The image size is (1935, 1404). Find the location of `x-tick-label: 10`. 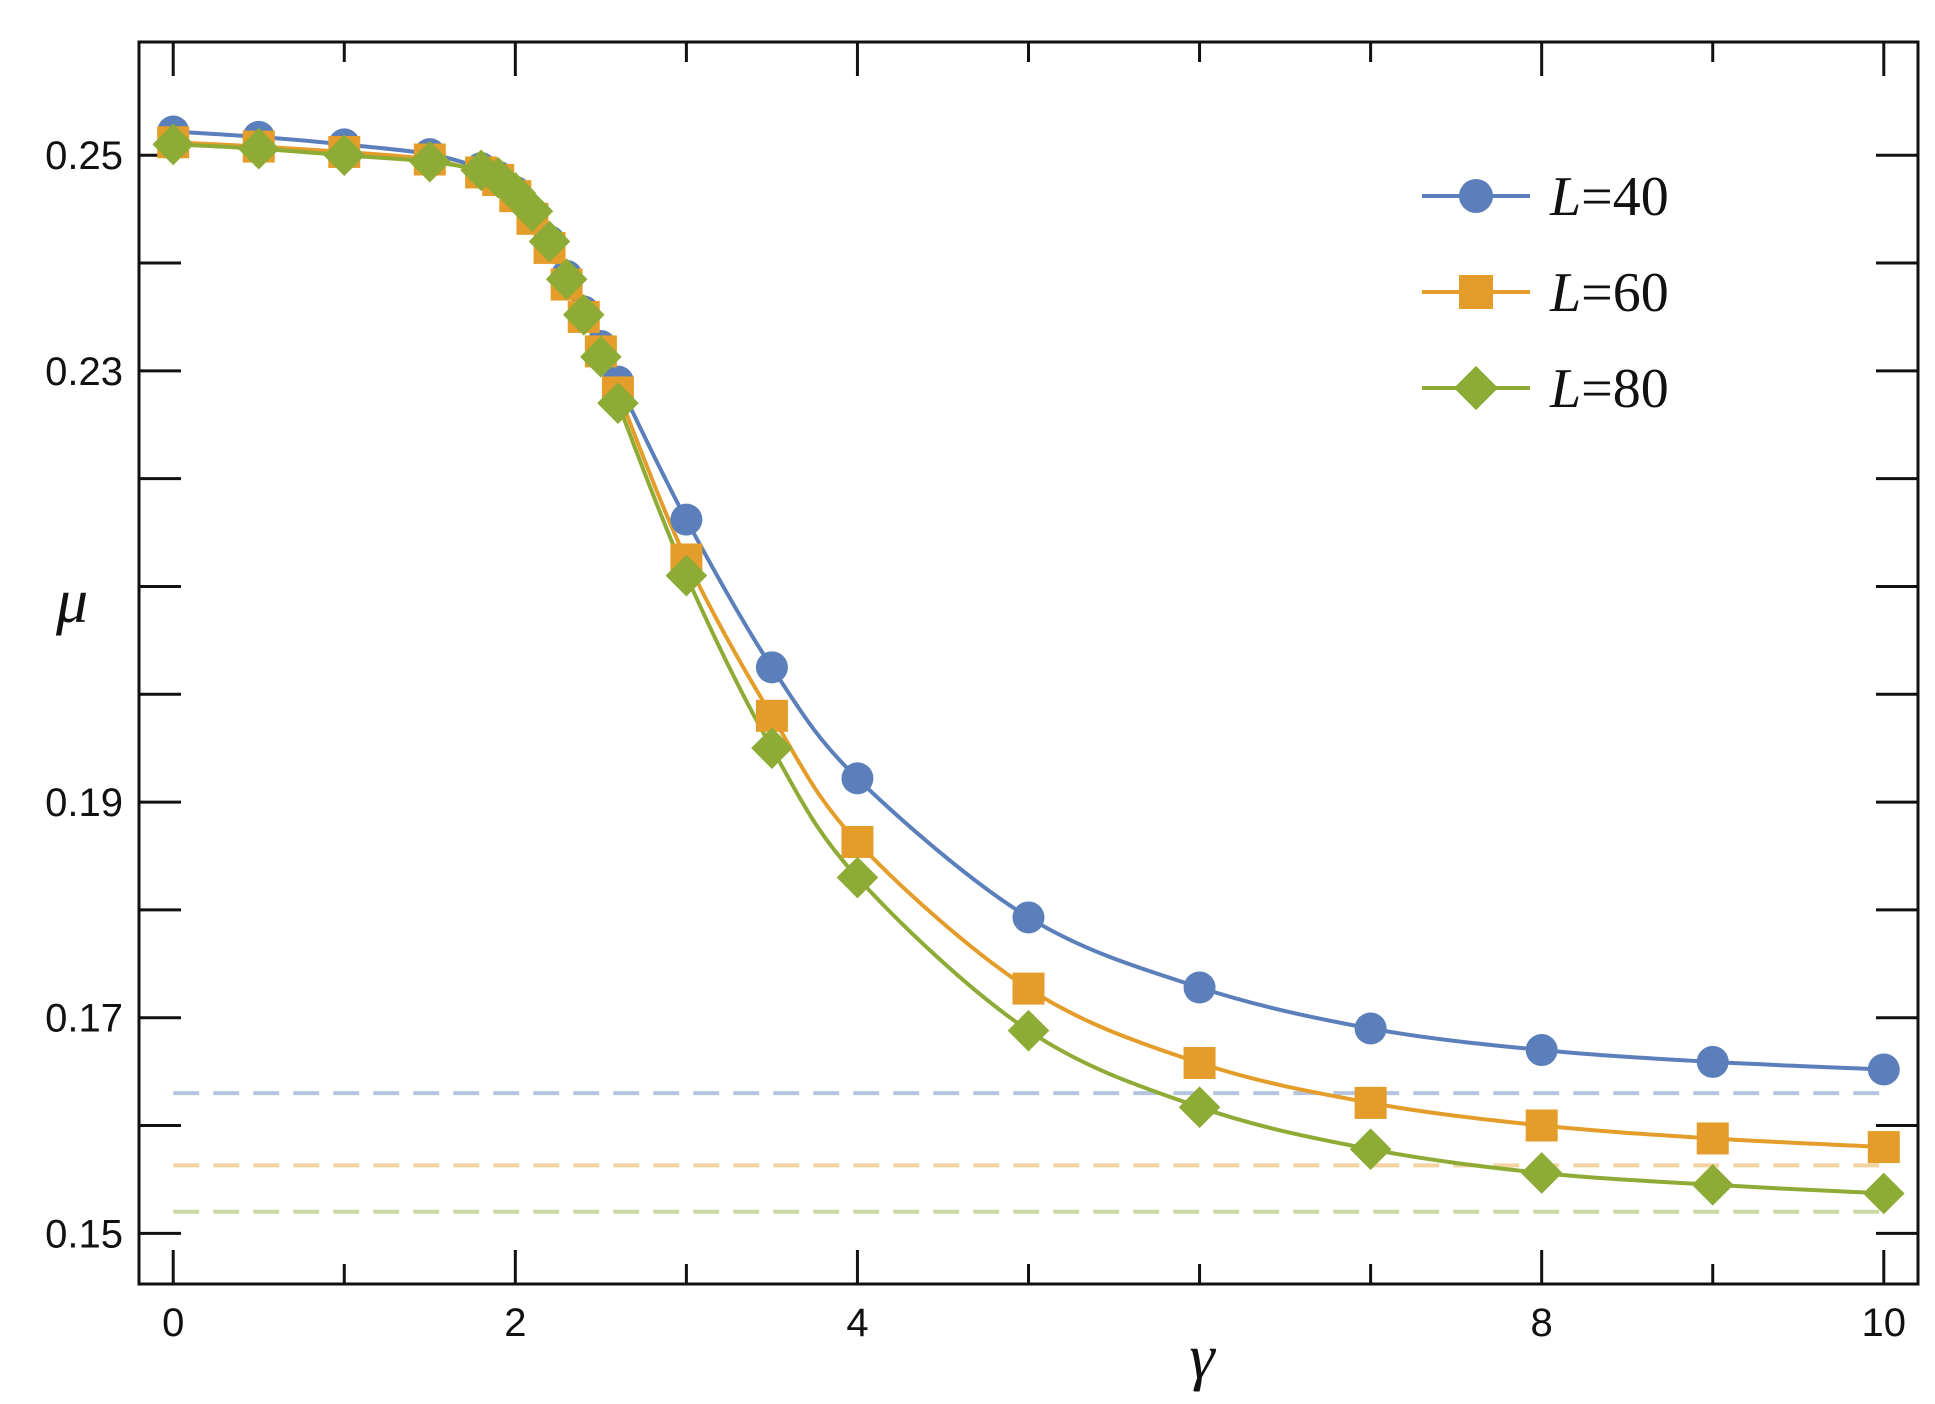

x-tick-label: 10 is located at coordinates (1884, 1323).